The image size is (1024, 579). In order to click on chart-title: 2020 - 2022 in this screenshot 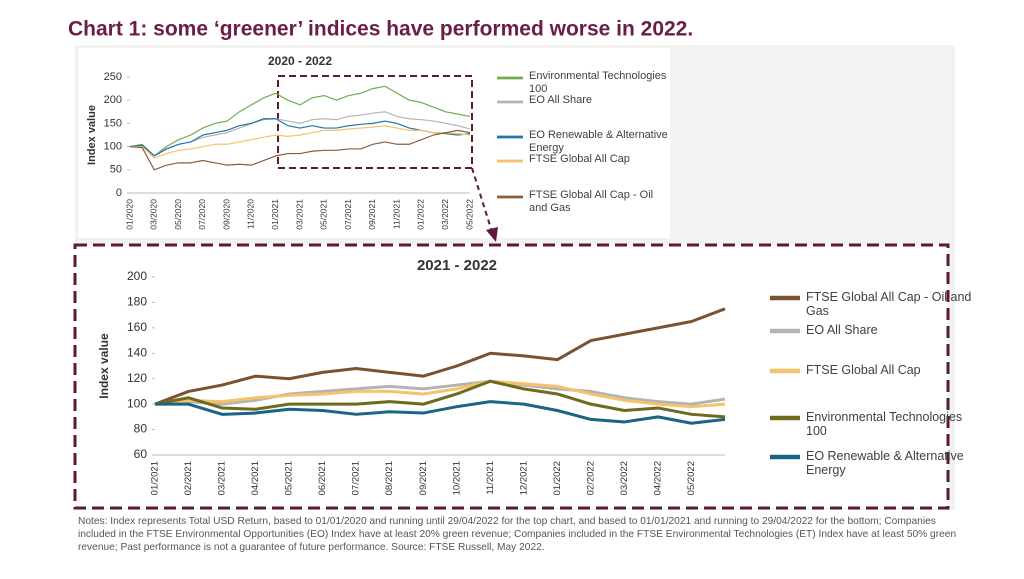, I will do `click(300, 61)`.